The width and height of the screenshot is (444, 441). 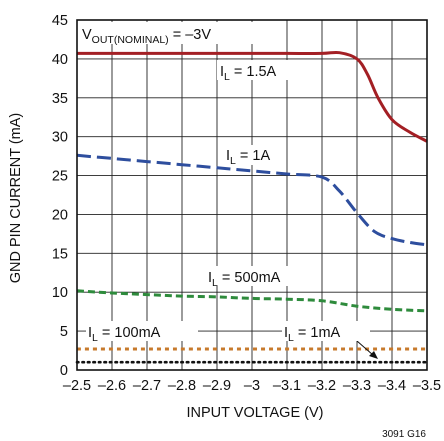 I want to click on x-tick-label: –2.8, so click(x=182, y=386).